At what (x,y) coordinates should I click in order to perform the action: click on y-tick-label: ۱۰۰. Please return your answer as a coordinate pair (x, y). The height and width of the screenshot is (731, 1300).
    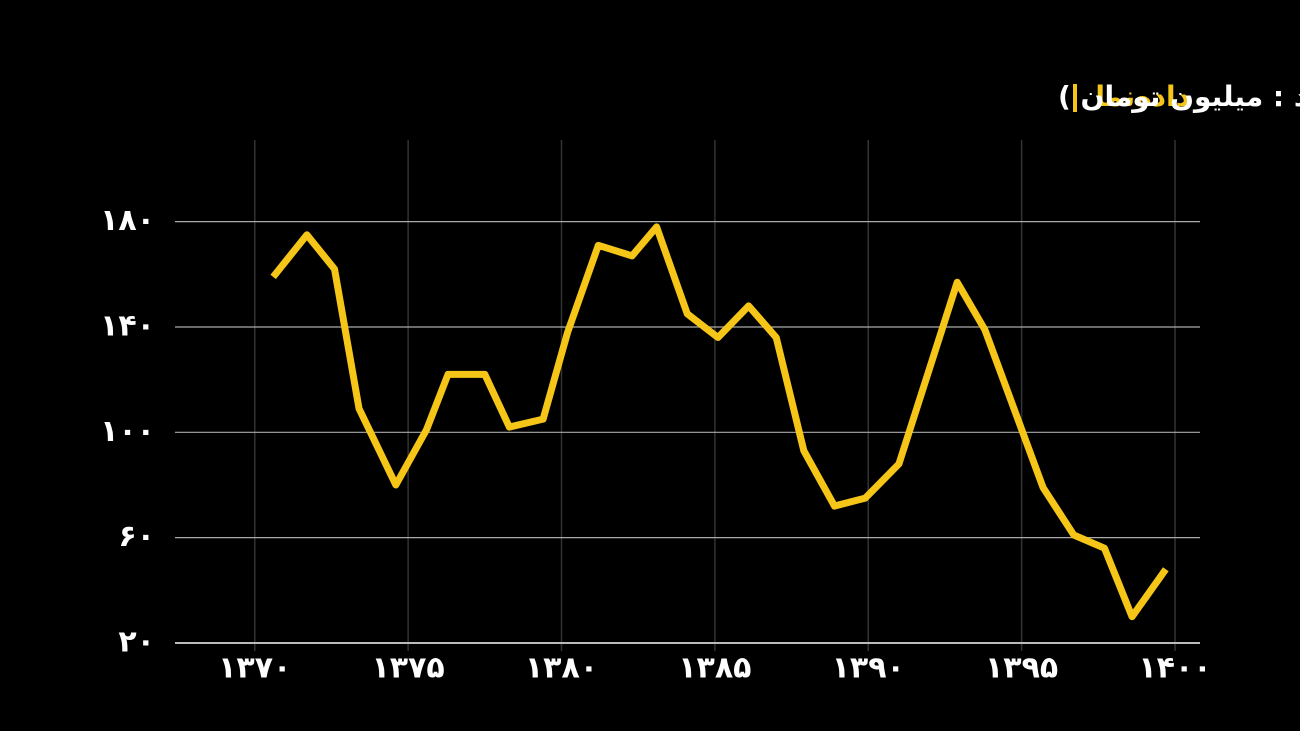
    Looking at the image, I should click on (127, 431).